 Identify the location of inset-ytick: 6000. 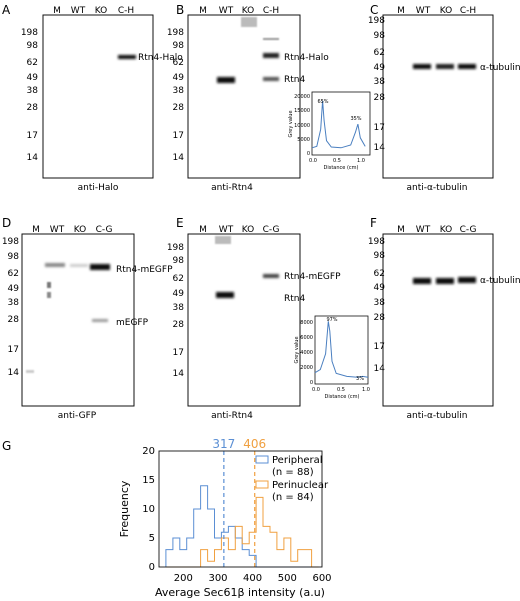
(306, 338).